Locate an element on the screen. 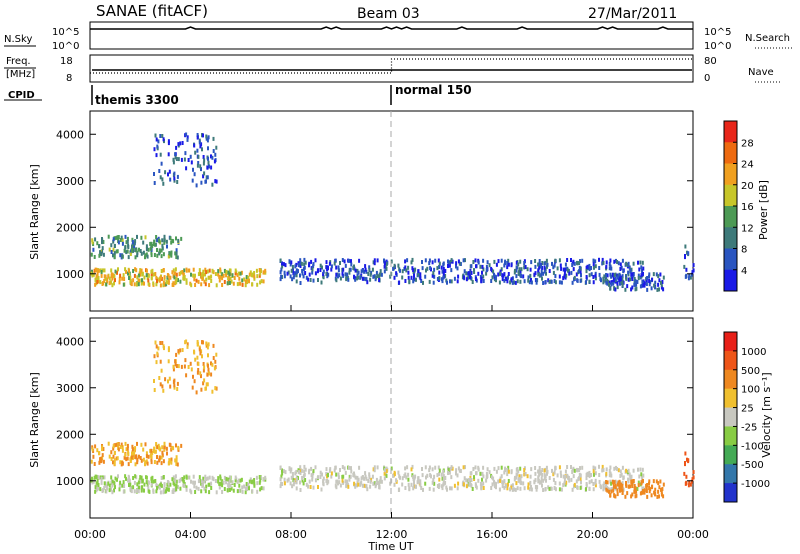 The image size is (800, 554). xtick-label-2: 08:00 is located at coordinates (291, 534).